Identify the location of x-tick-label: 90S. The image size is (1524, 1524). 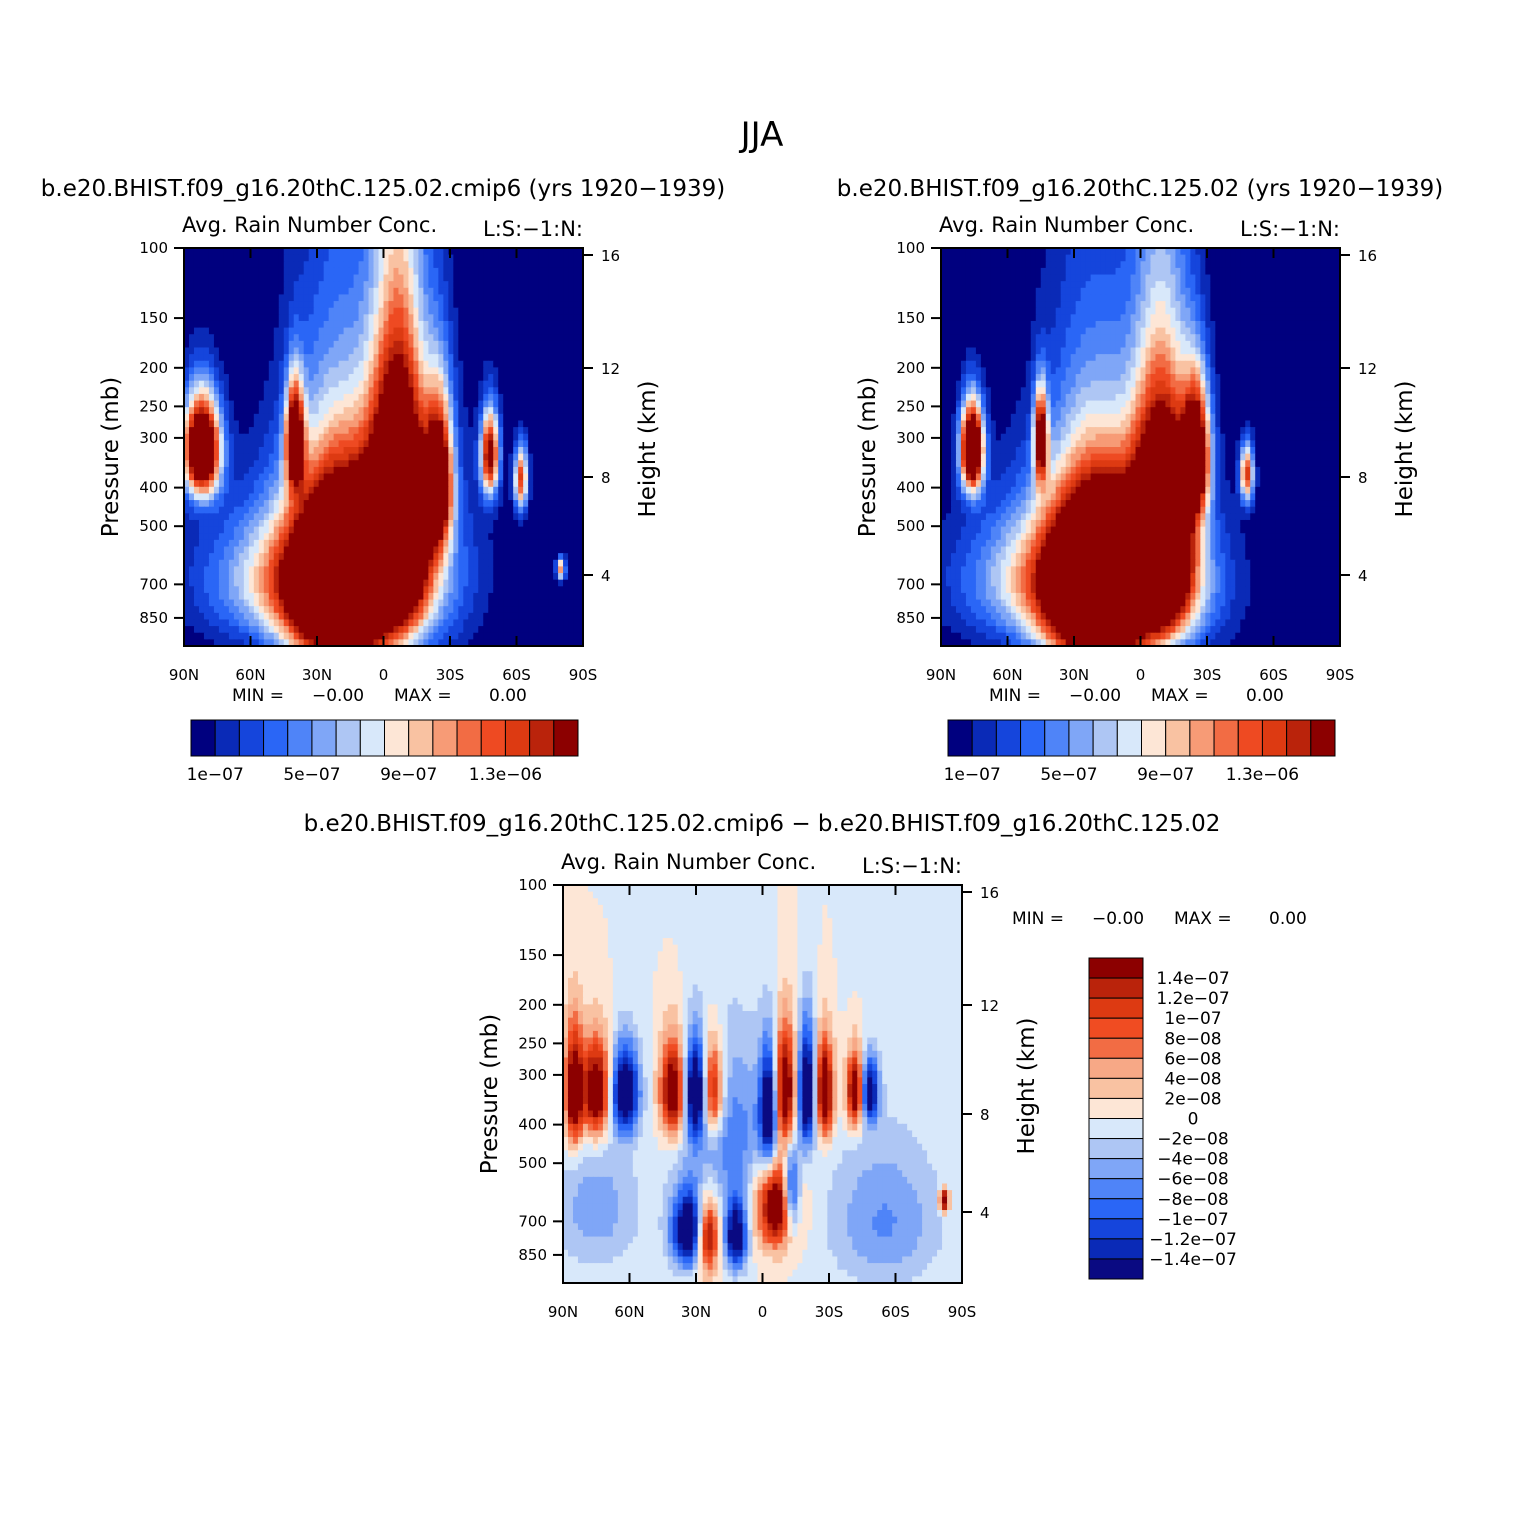
(583, 675).